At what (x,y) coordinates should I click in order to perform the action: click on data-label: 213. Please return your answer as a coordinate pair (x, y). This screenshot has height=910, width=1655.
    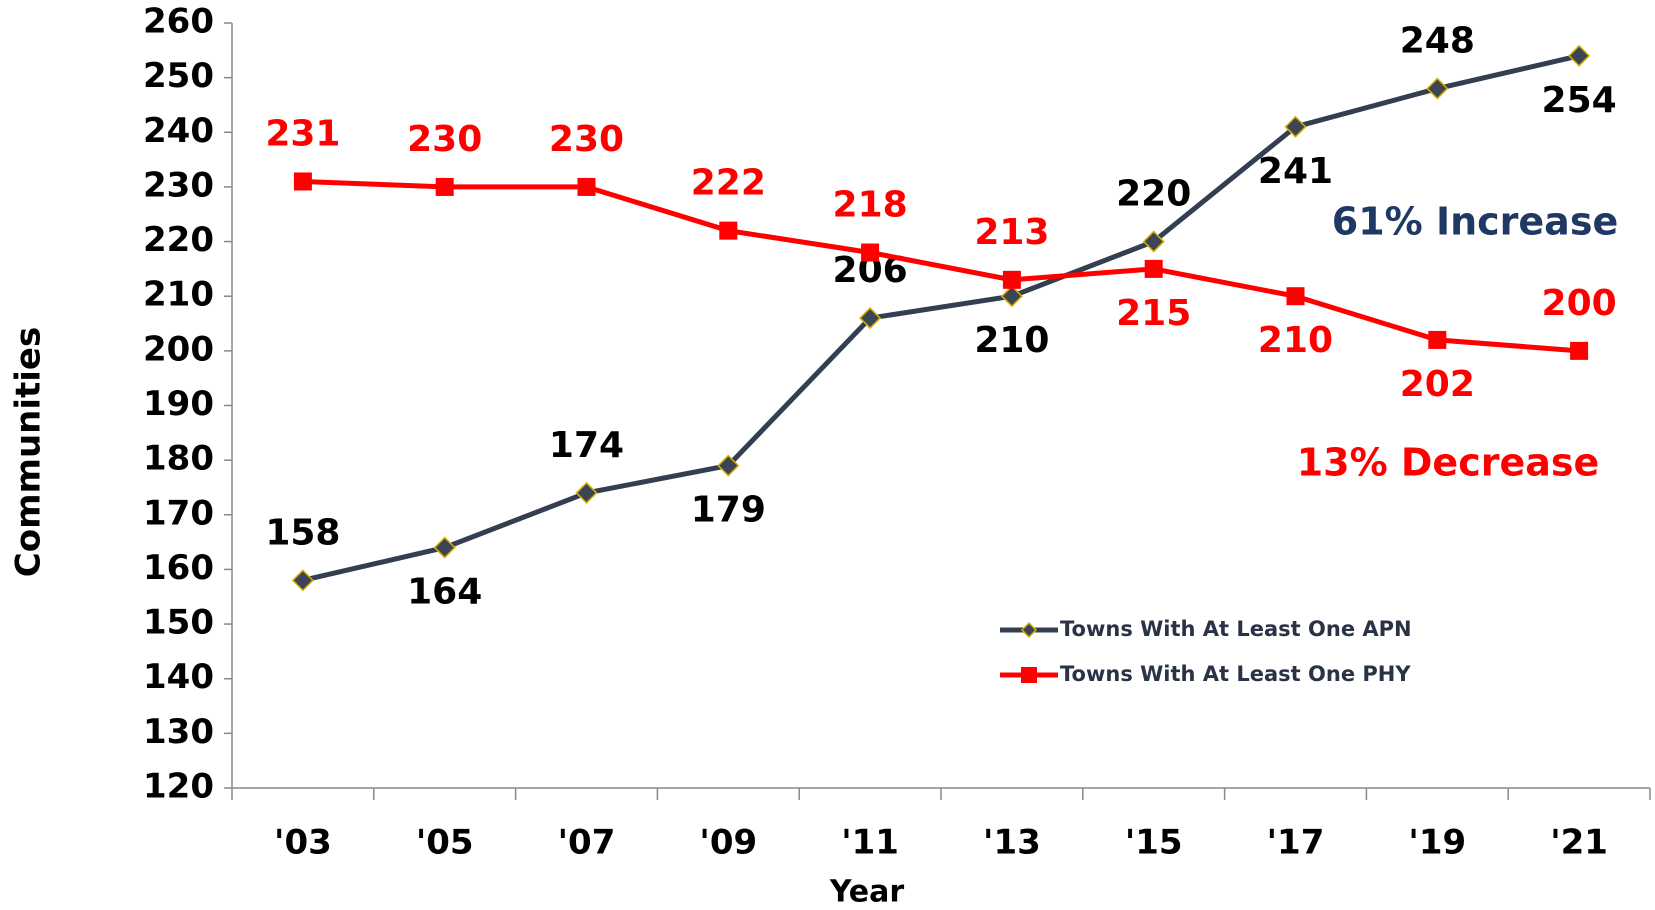
    Looking at the image, I should click on (1011, 232).